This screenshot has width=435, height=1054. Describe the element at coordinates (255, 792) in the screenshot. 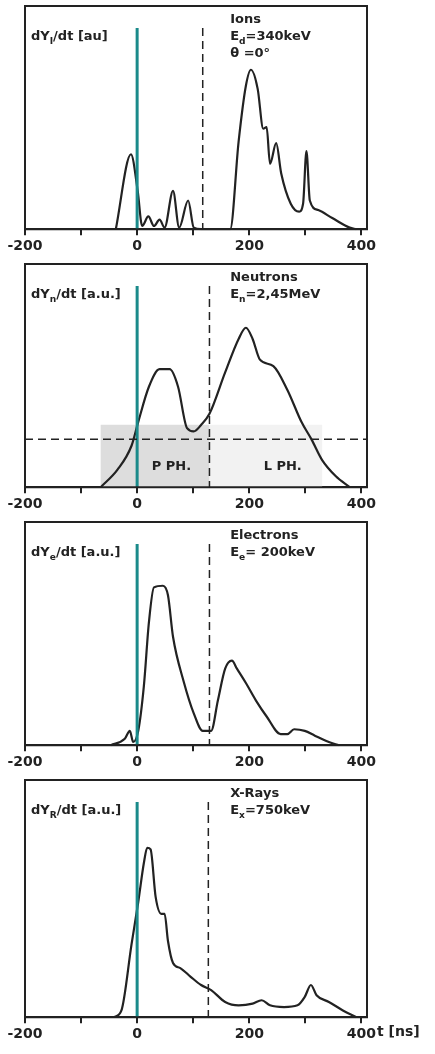

I see `chart-title: X-Rays` at that location.